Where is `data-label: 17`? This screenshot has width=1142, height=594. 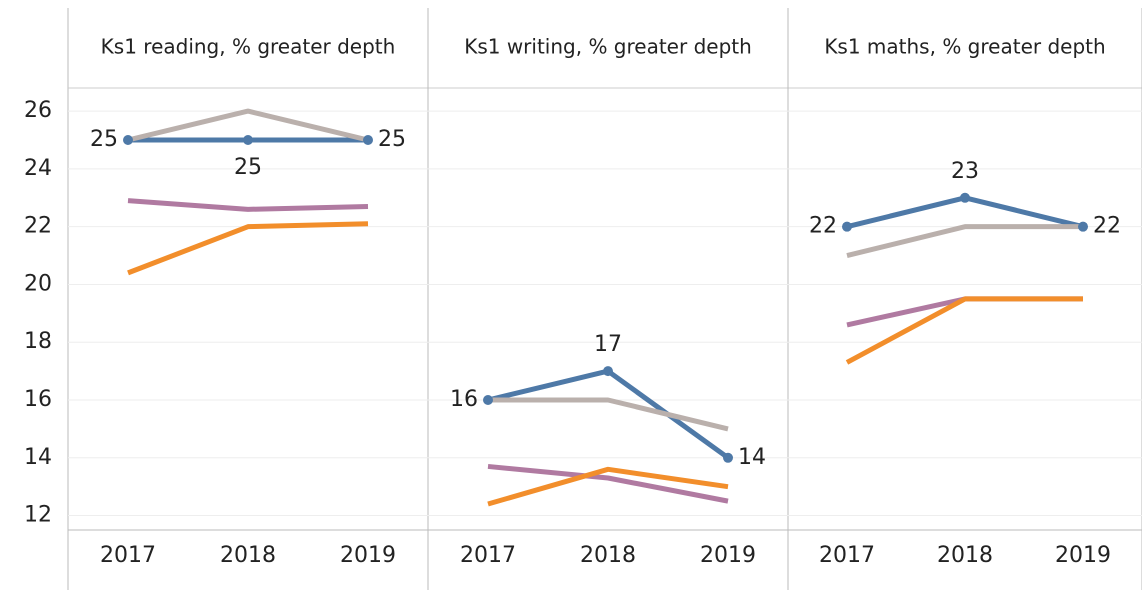 data-label: 17 is located at coordinates (608, 344).